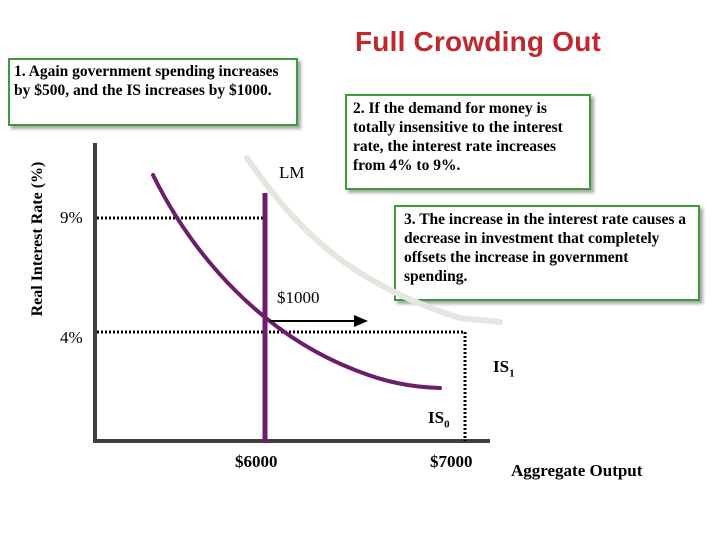 The height and width of the screenshot is (540, 720). Describe the element at coordinates (447, 424) in the screenshot. I see `is0-subscript: 0` at that location.